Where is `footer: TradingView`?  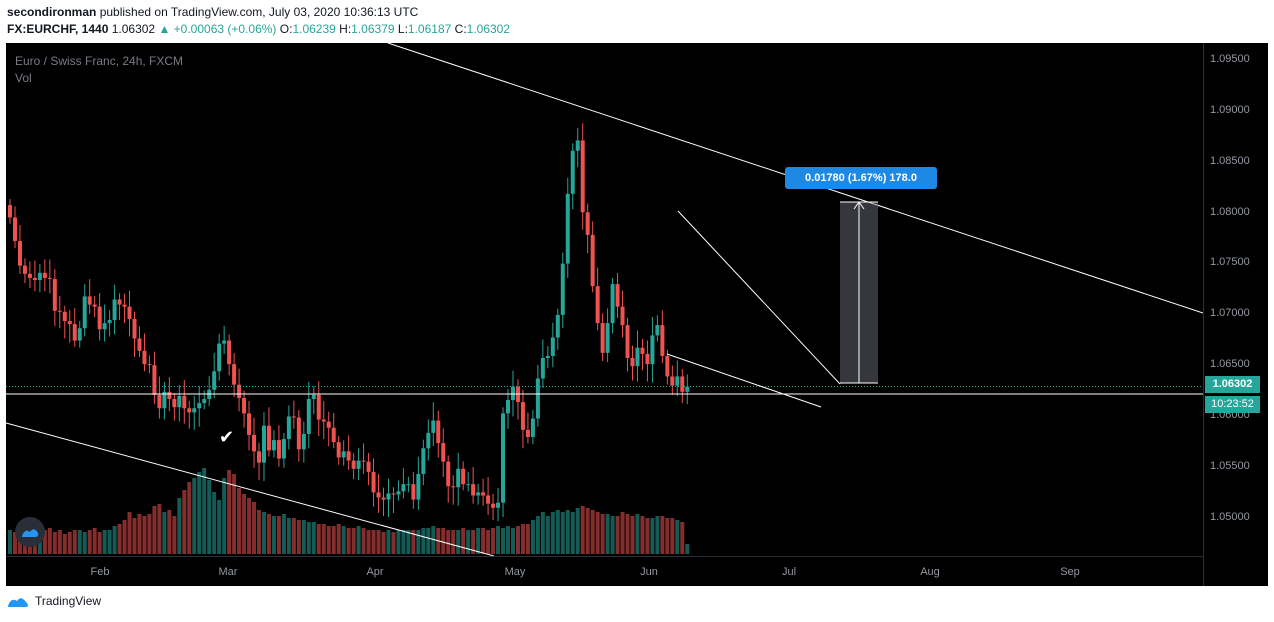
footer: TradingView is located at coordinates (54, 601).